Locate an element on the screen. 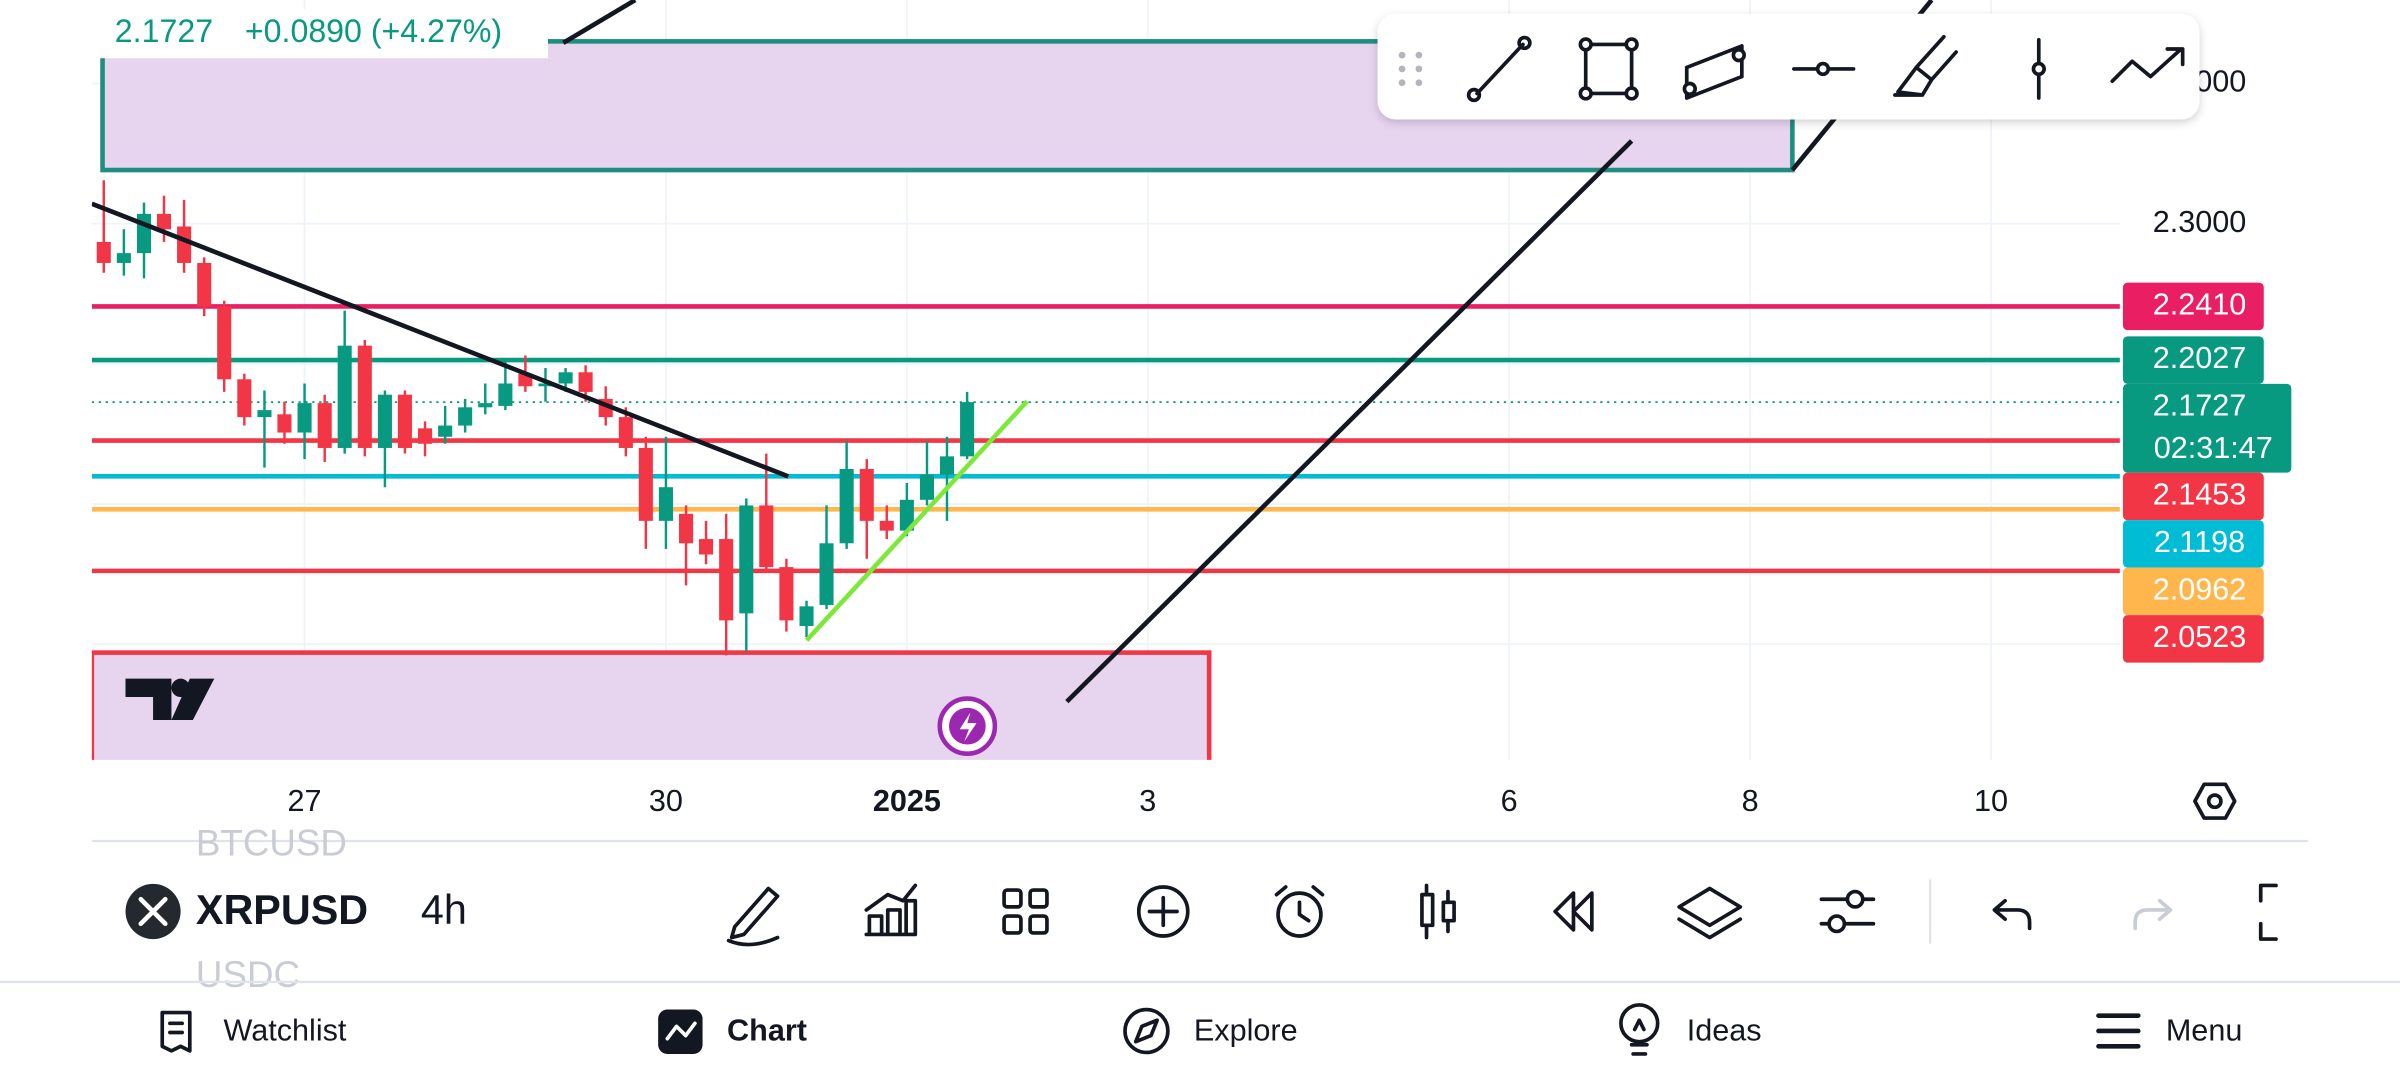 The width and height of the screenshot is (2400, 1080). add-button-part is located at coordinates (1163, 911).